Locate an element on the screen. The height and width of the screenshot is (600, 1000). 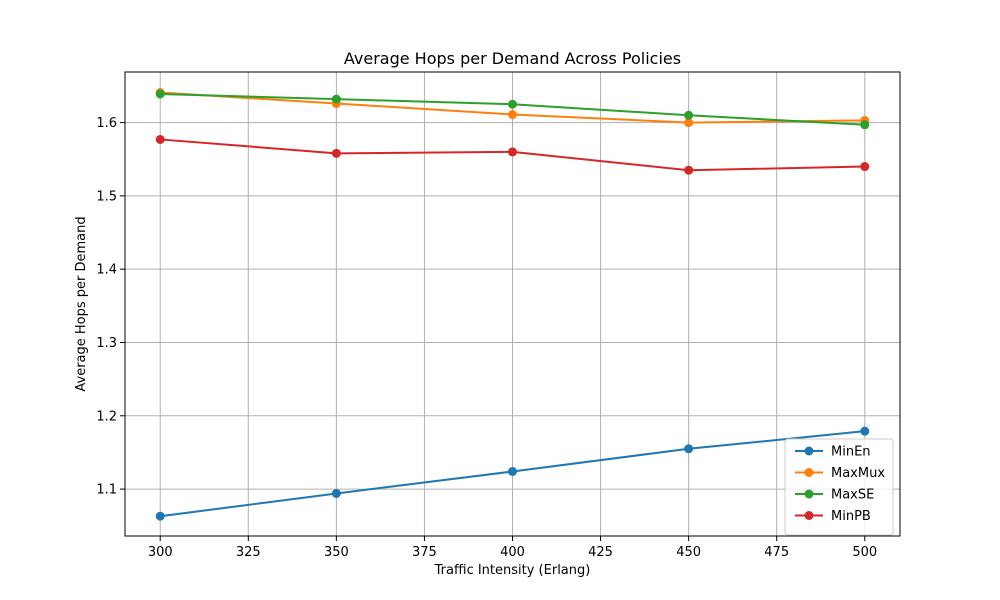
y-tick-label: 1.2 is located at coordinates (106, 416).